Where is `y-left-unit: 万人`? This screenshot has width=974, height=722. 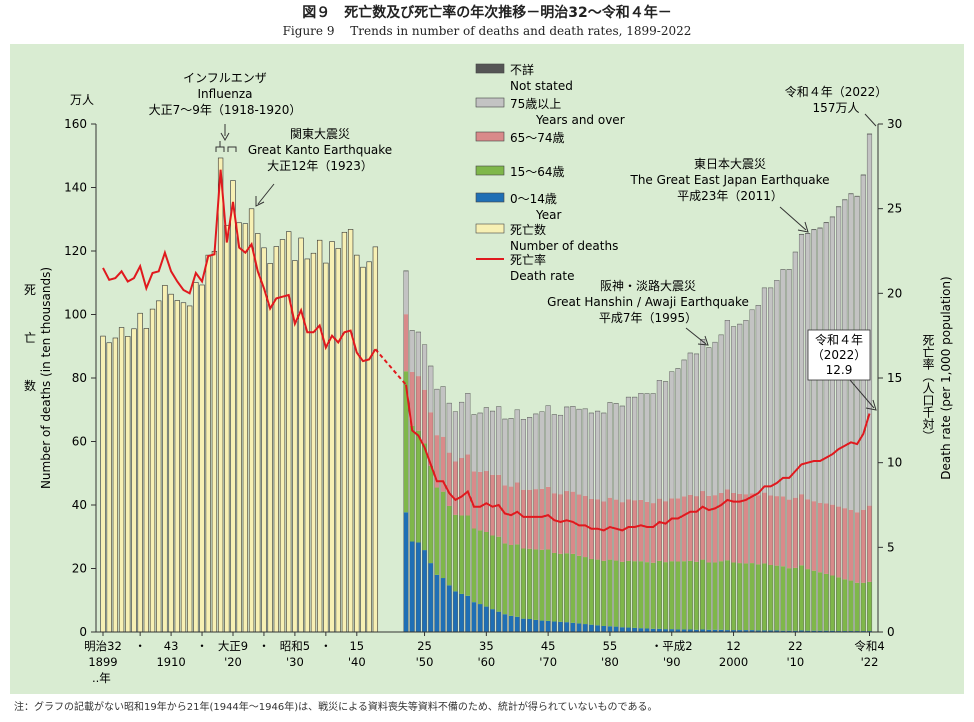
y-left-unit: 万人 is located at coordinates (82, 100).